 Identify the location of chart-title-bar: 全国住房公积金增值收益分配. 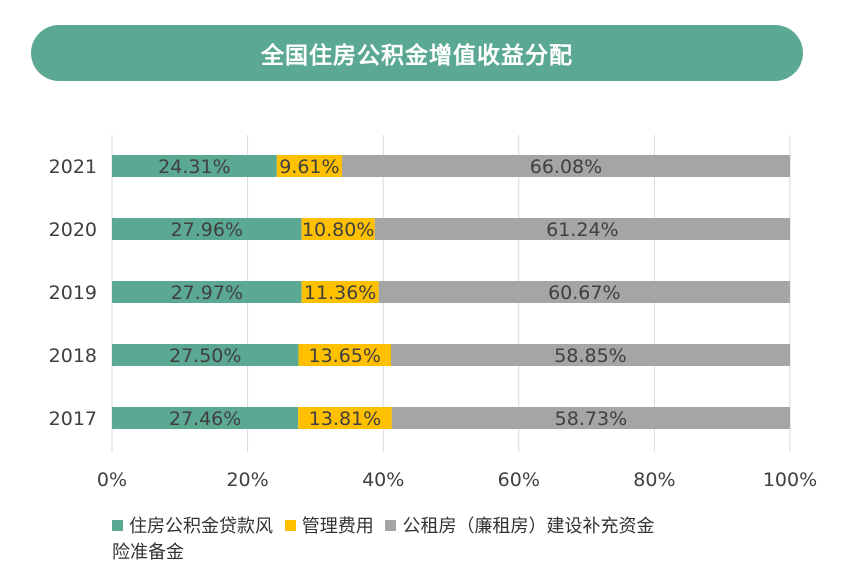
(417, 53).